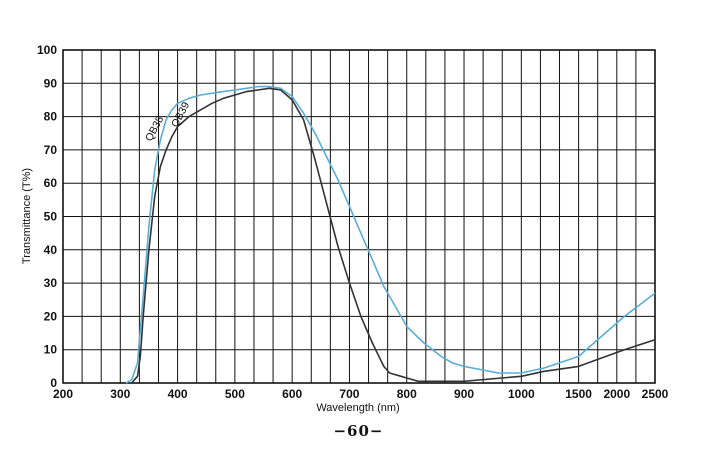  I want to click on y-tick-label: 30, so click(51, 283).